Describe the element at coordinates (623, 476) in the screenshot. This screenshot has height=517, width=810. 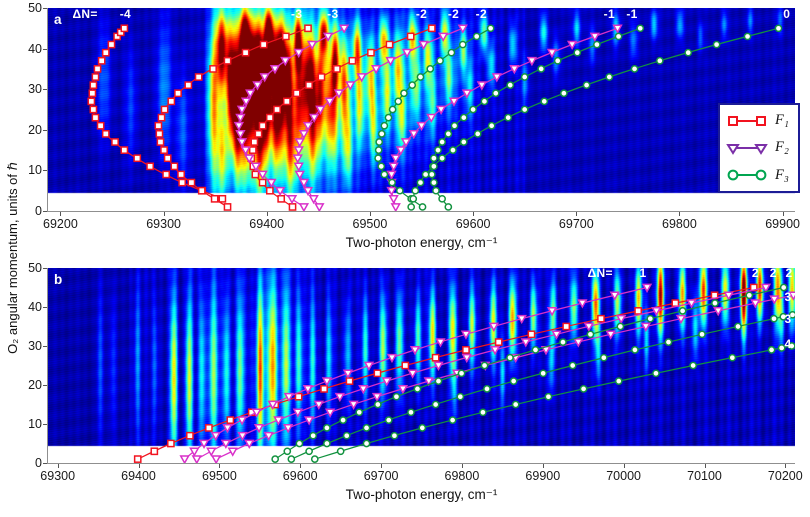
I see `x-tick-label: 70000` at that location.